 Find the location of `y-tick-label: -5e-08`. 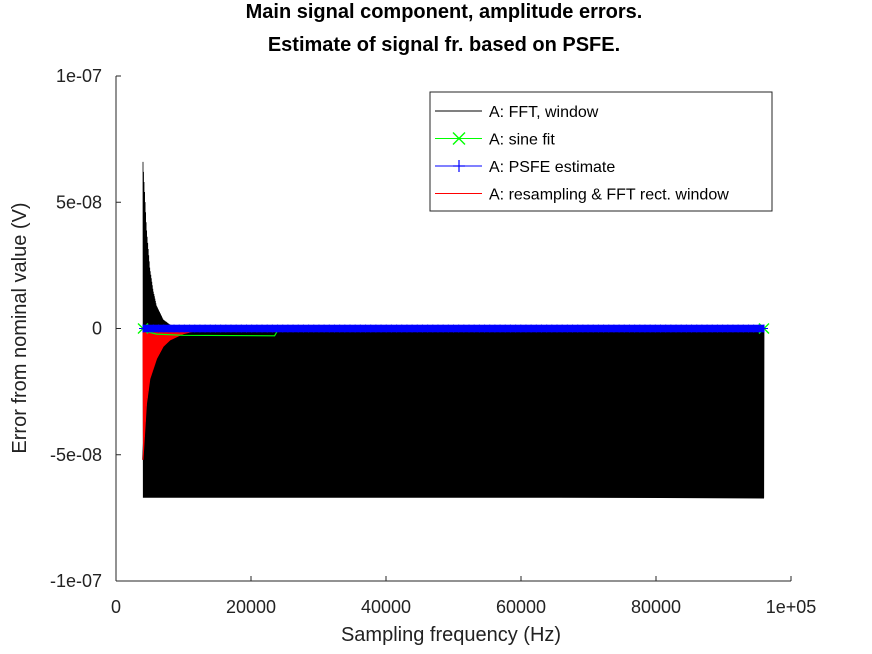

y-tick-label: -5e-08 is located at coordinates (76, 455).